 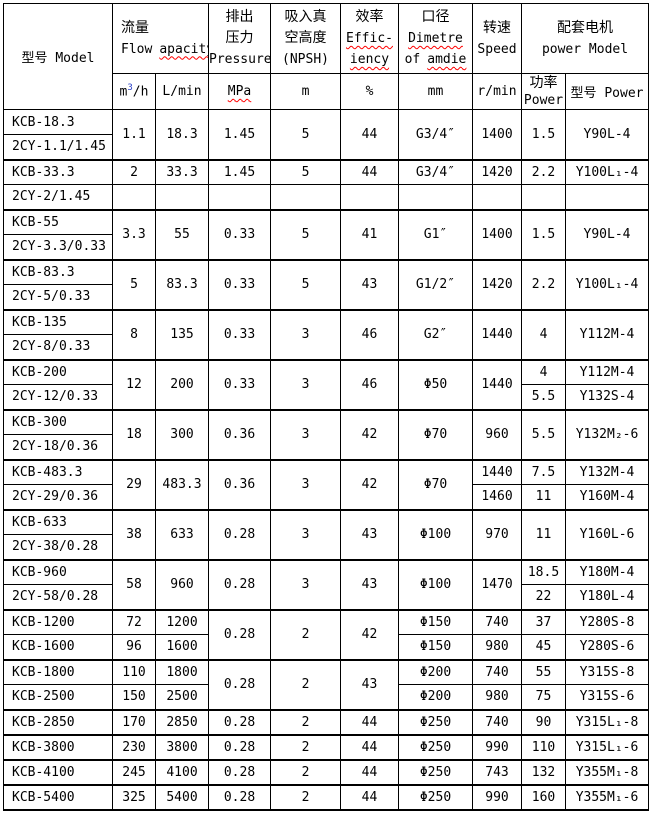 I want to click on speed-cell: 1440, so click(x=497, y=334).